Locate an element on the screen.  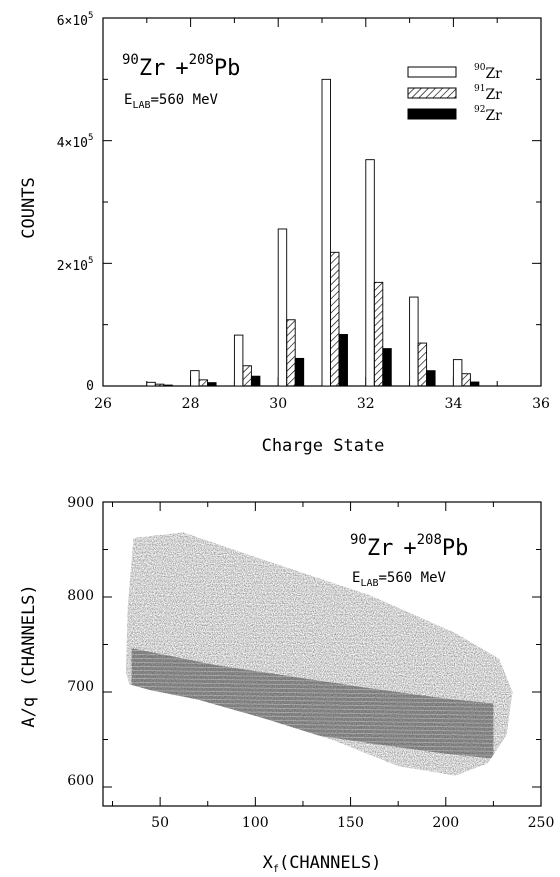
scatter-targ-symbol: Pb is located at coordinates (455, 548).